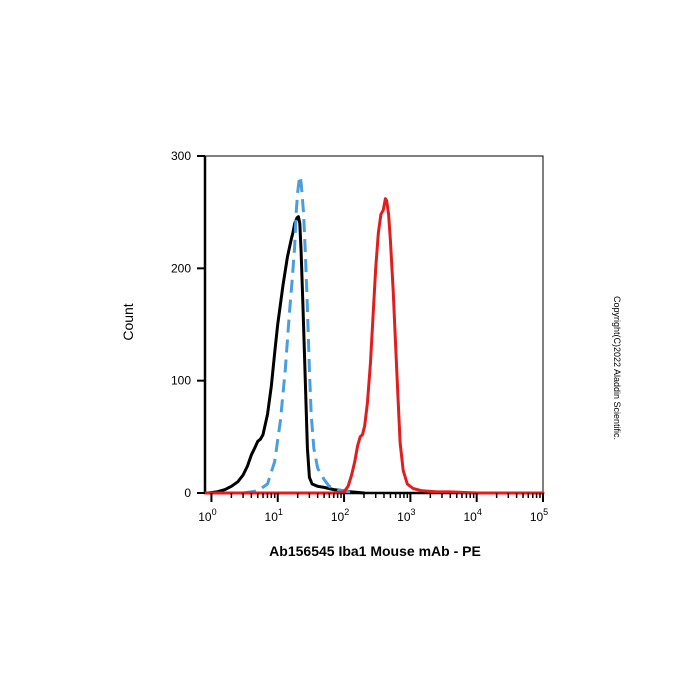 The image size is (700, 700). I want to click on x-tick-label: 10², so click(340, 515).